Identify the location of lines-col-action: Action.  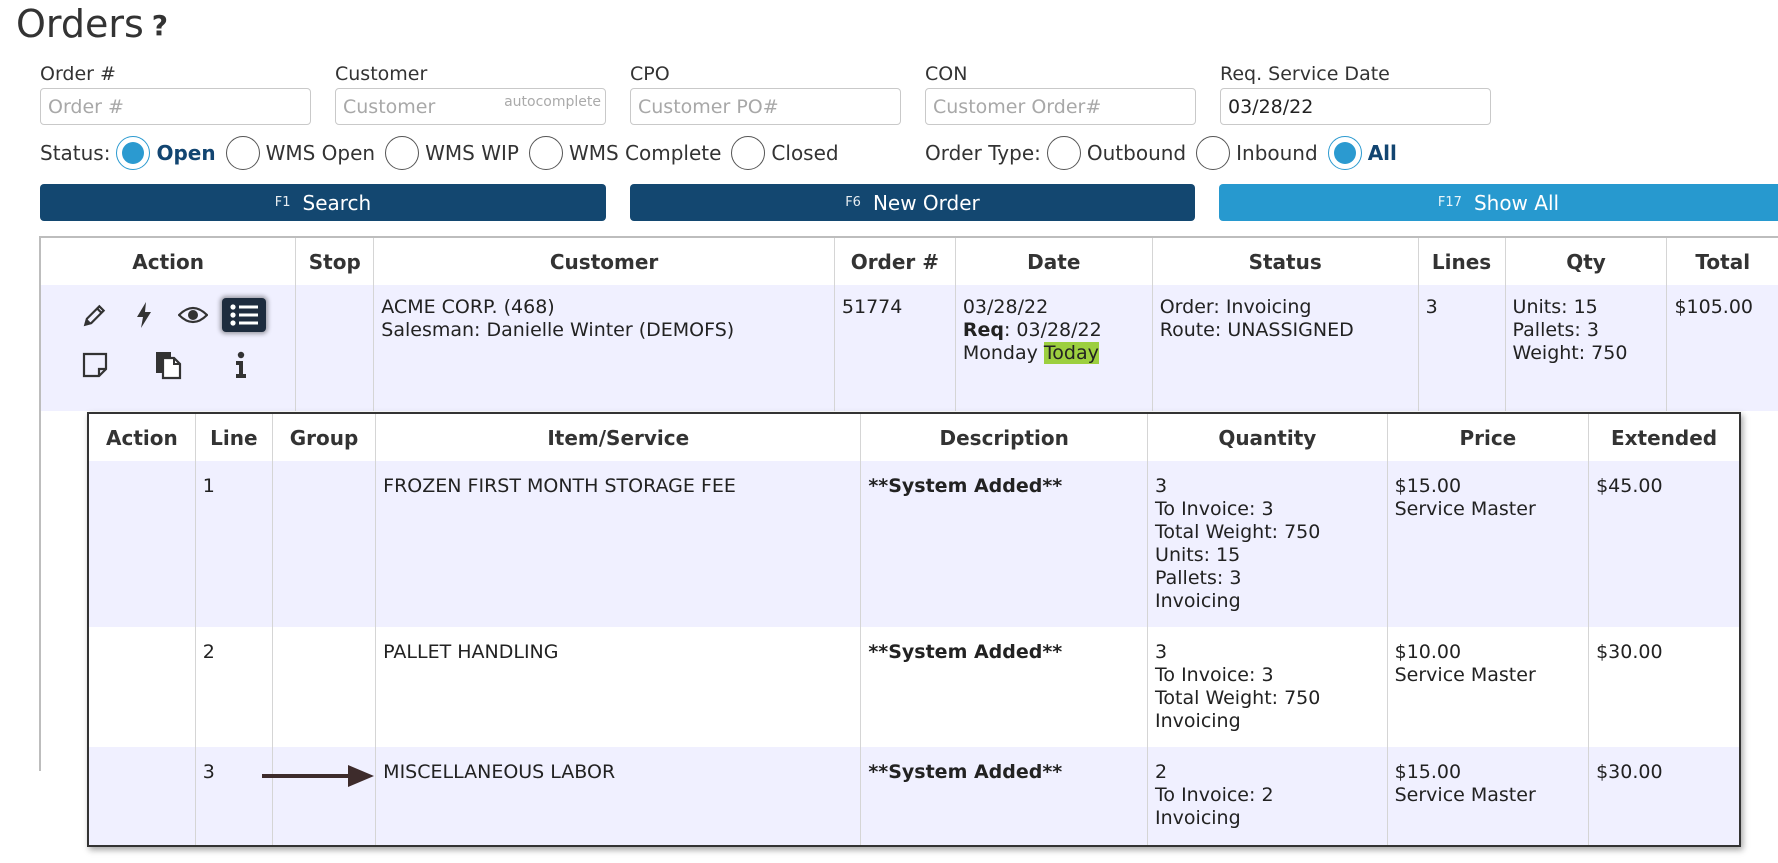
(142, 437).